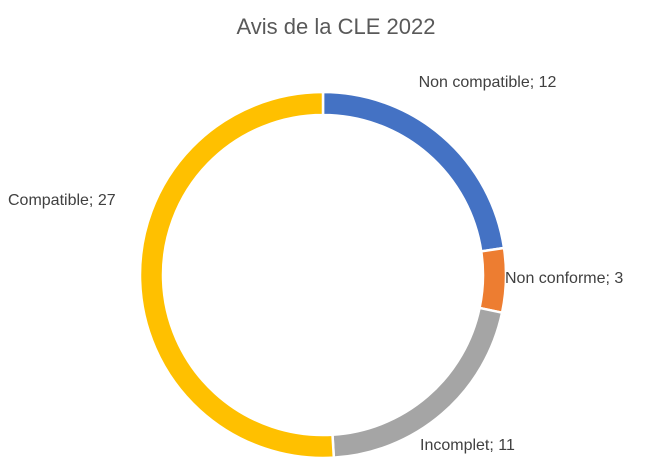 The width and height of the screenshot is (672, 457). I want to click on data-label: Incomplet; 11, so click(467, 445).